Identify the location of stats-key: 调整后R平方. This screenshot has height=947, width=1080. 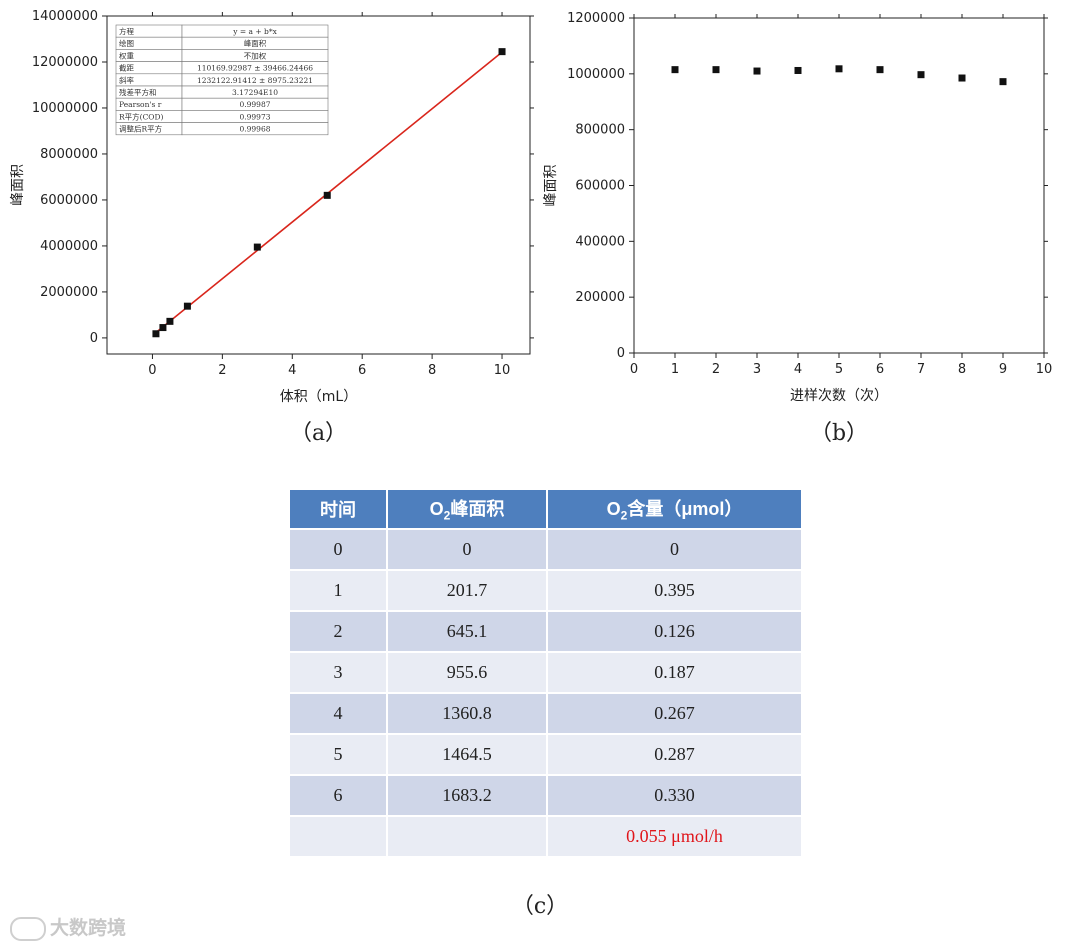
(141, 129).